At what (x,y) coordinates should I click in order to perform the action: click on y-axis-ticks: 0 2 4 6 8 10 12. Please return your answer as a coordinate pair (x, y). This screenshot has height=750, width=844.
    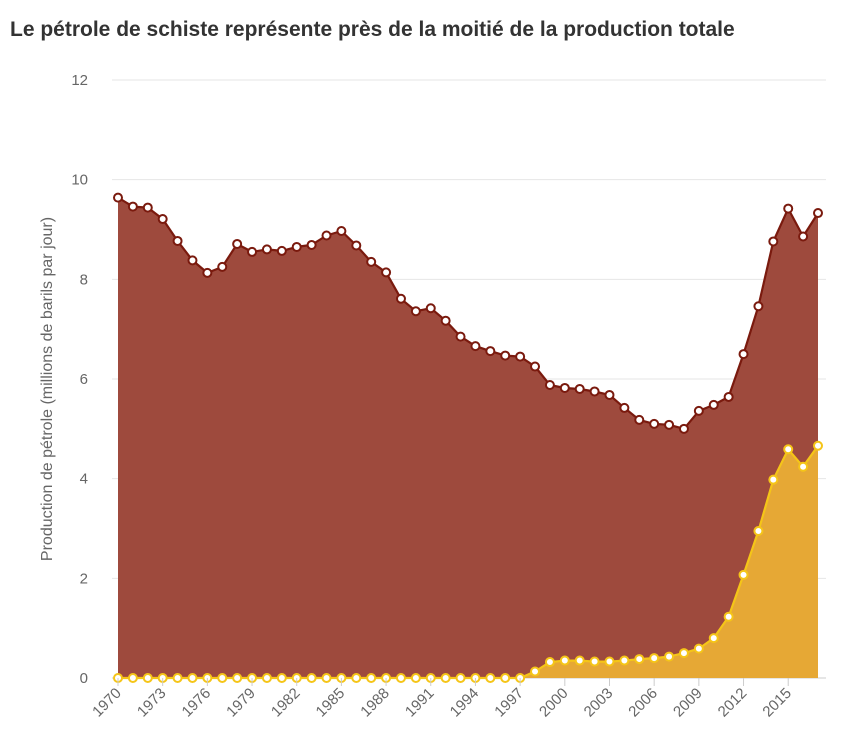
    Looking at the image, I should click on (79, 379).